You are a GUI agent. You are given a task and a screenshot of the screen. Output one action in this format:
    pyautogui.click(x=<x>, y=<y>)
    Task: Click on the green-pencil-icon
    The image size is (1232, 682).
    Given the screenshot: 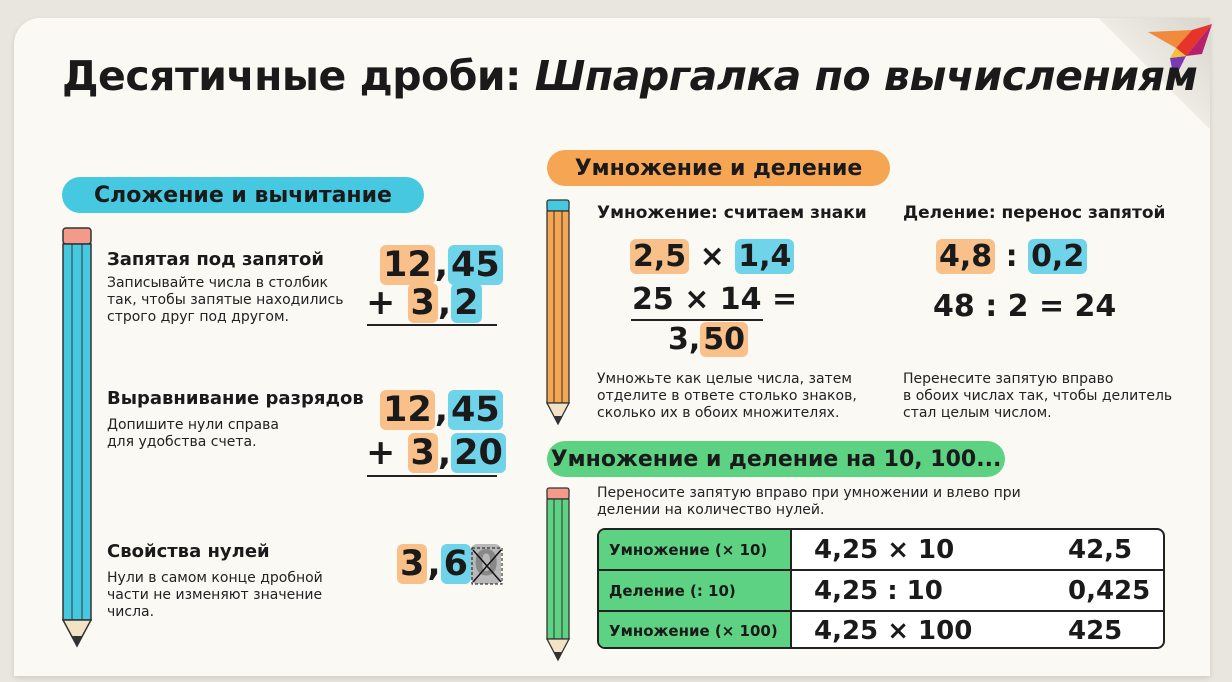 What is the action you would take?
    pyautogui.click(x=558, y=574)
    